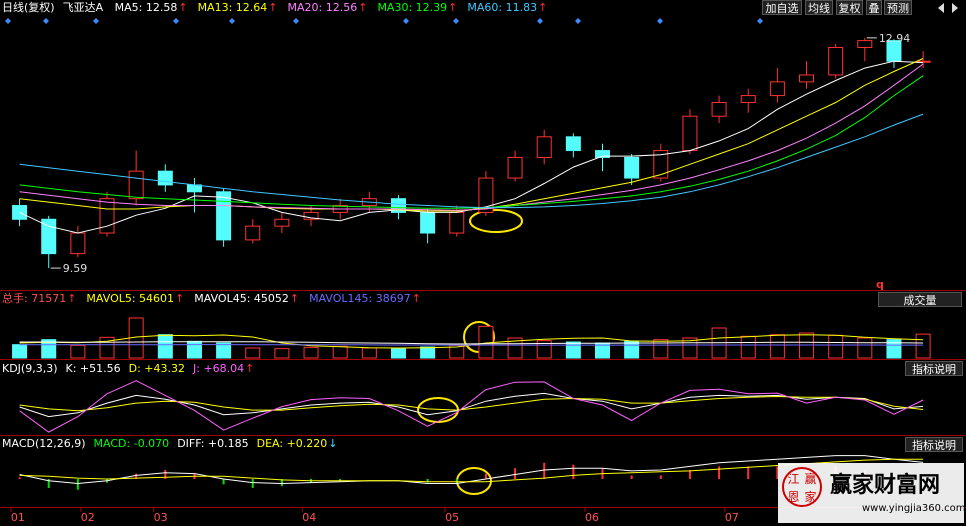 This screenshot has height=526, width=966. What do you see at coordinates (880, 284) in the screenshot?
I see `corner-mark: q` at bounding box center [880, 284].